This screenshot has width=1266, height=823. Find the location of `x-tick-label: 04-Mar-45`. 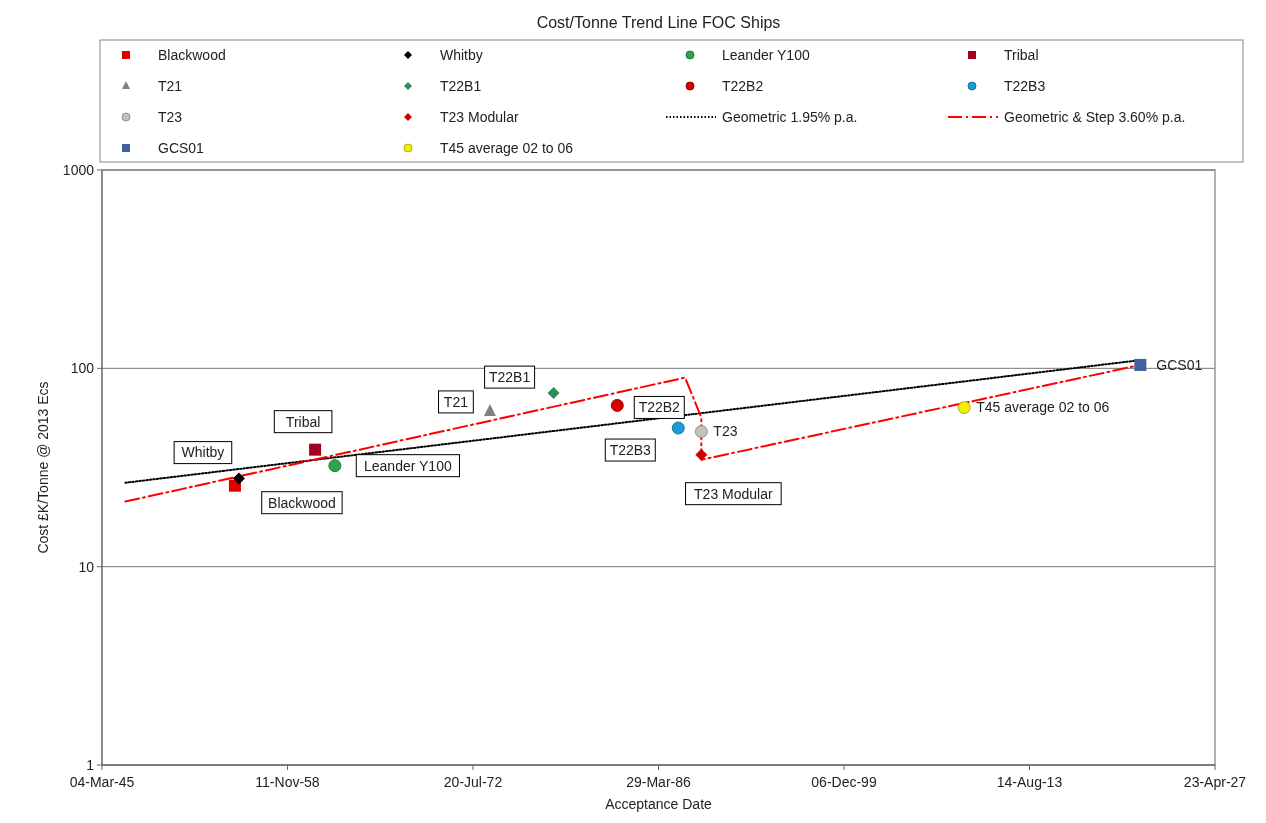

x-tick-label: 04-Mar-45 is located at coordinates (102, 782).